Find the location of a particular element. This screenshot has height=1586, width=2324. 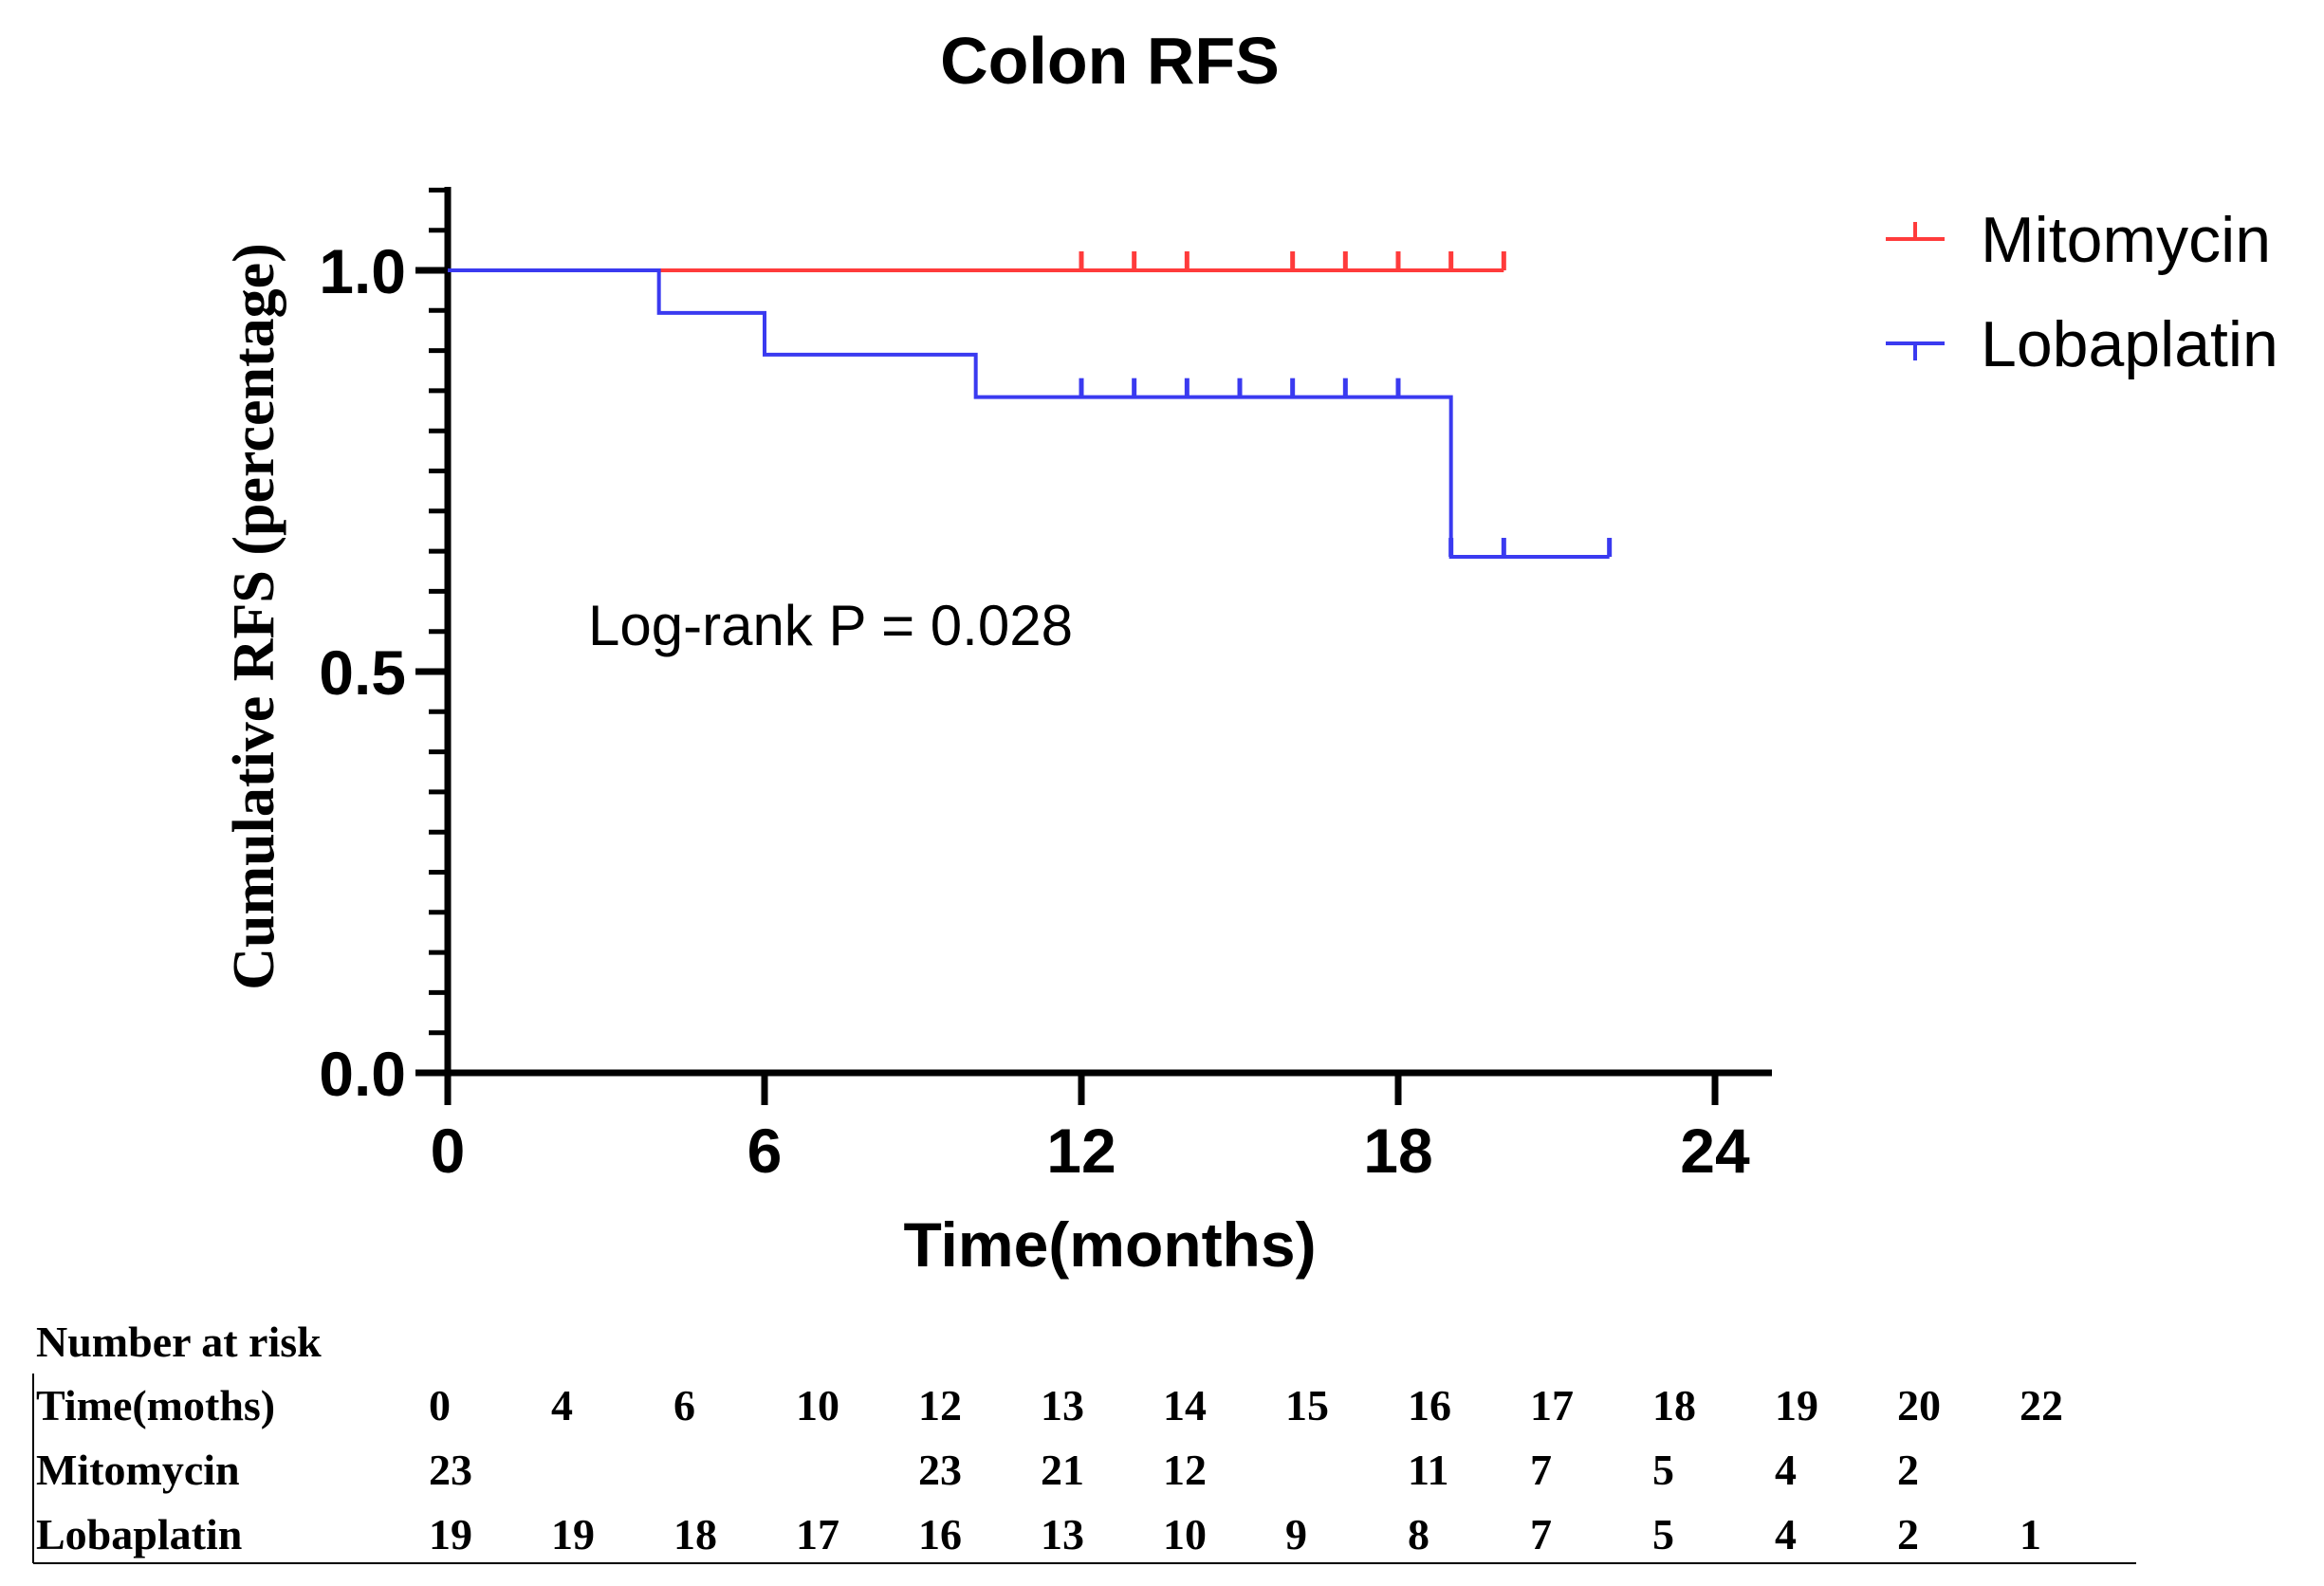

risk-time-cell: 17 is located at coordinates (1552, 1405).